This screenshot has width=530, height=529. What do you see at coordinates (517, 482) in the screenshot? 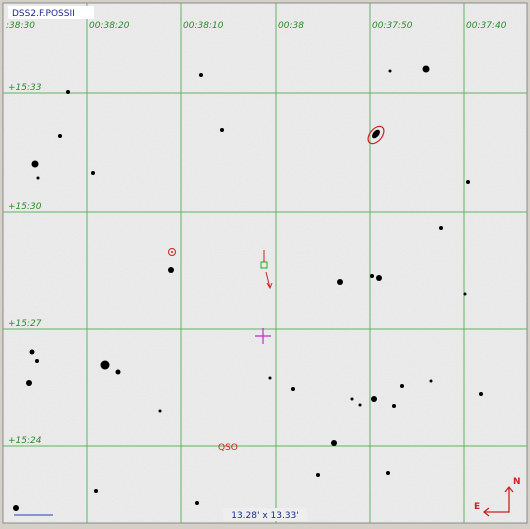
I see `compass-north: N` at bounding box center [517, 482].